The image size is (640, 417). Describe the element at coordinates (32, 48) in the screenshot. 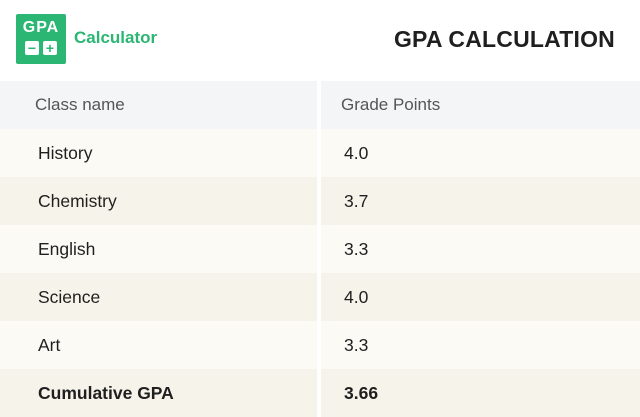

I see `minus-icon: −` at that location.